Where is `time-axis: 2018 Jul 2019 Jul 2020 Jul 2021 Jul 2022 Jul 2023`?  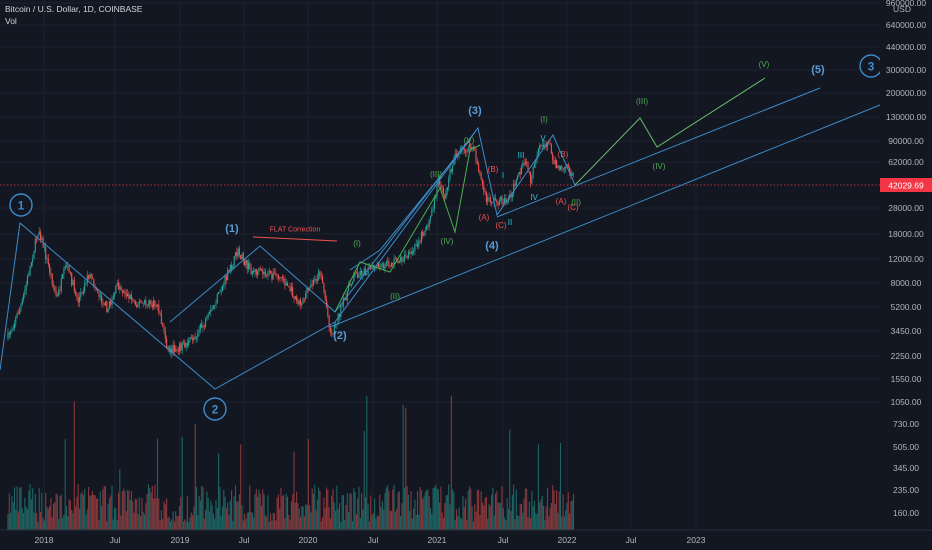 time-axis: 2018 Jul 2019 Jul 2020 Jul 2021 Jul 2022 Jul 2023 is located at coordinates (466, 537).